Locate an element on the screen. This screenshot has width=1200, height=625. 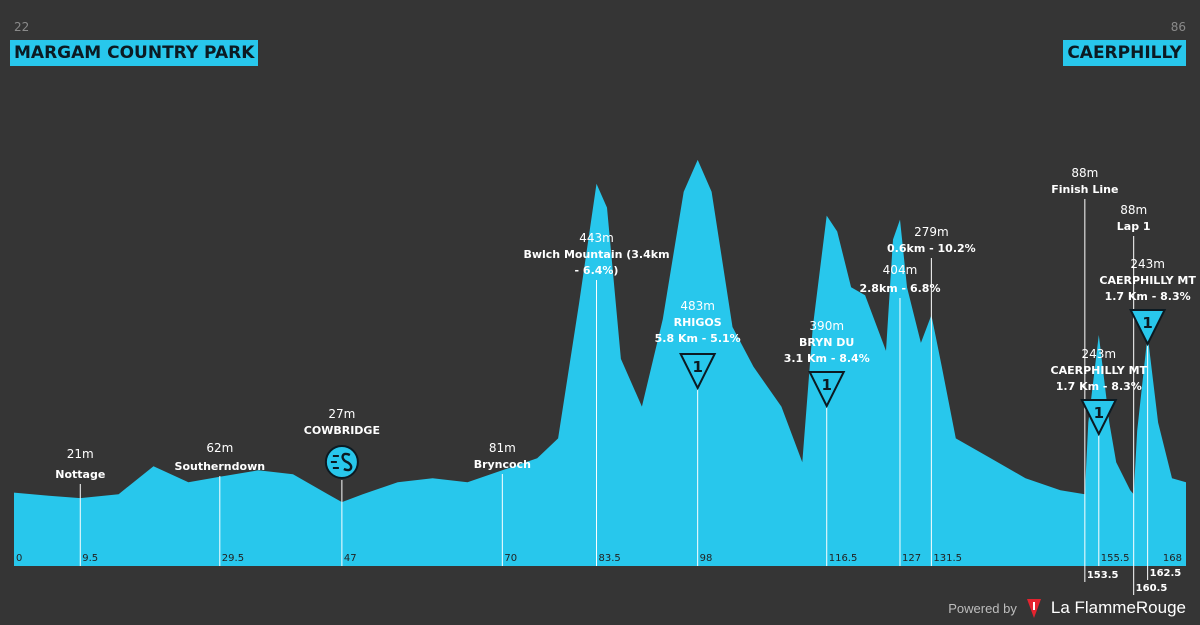
marker-altitude: 81m is located at coordinates (502, 448).